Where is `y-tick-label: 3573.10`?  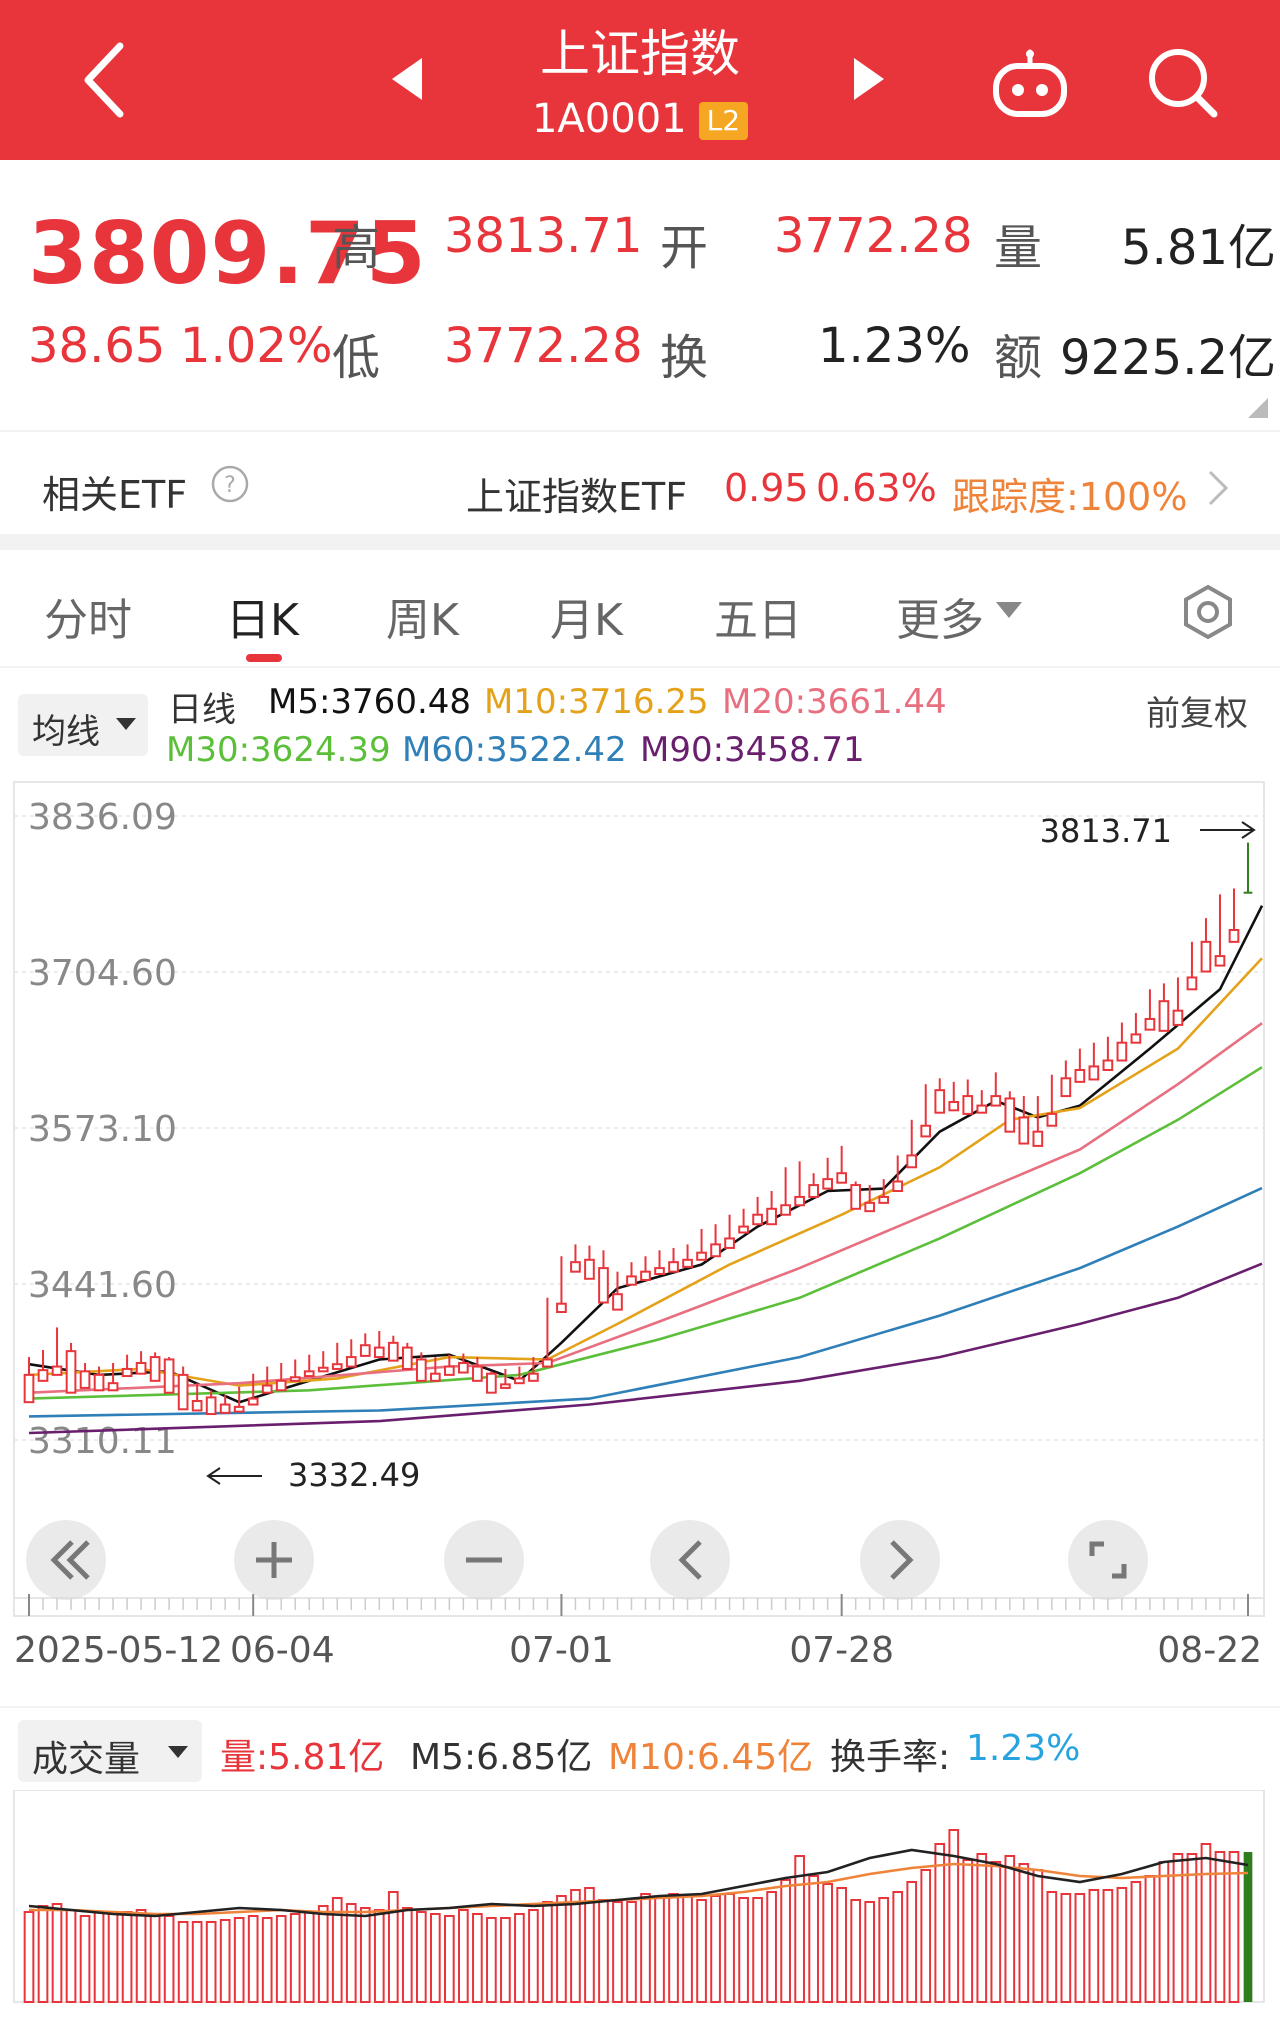
y-tick-label: 3573.10 is located at coordinates (102, 1129).